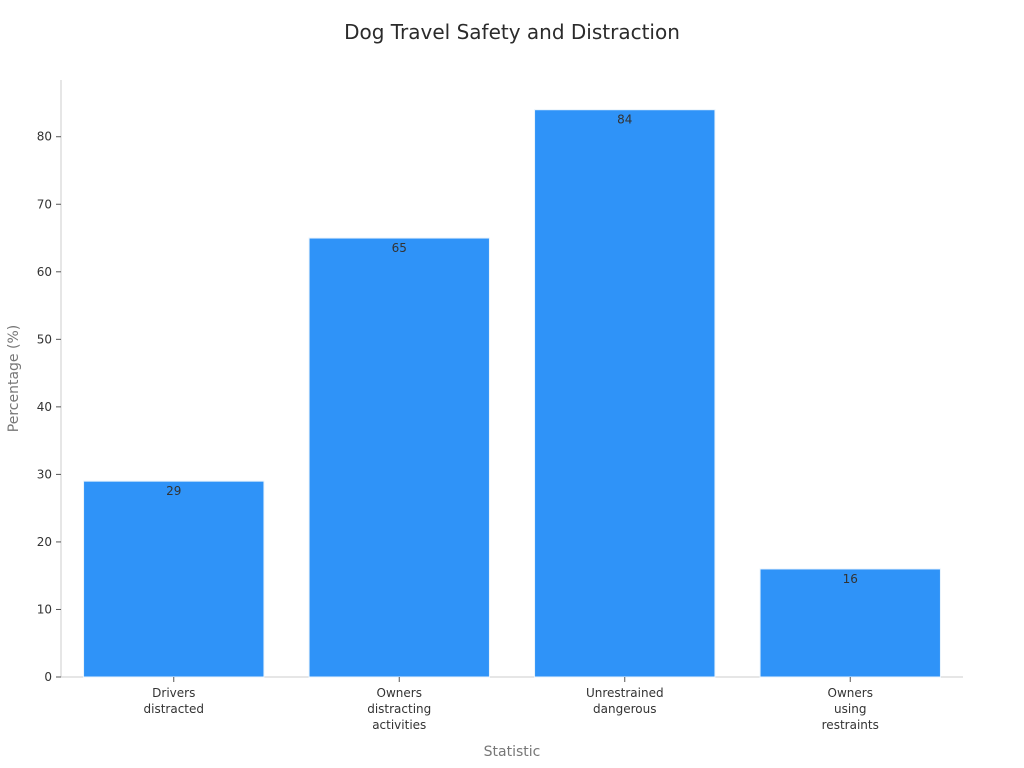 Image resolution: width=1024 pixels, height=768 pixels. What do you see at coordinates (850, 579) in the screenshot?
I see `data-label: 16` at bounding box center [850, 579].